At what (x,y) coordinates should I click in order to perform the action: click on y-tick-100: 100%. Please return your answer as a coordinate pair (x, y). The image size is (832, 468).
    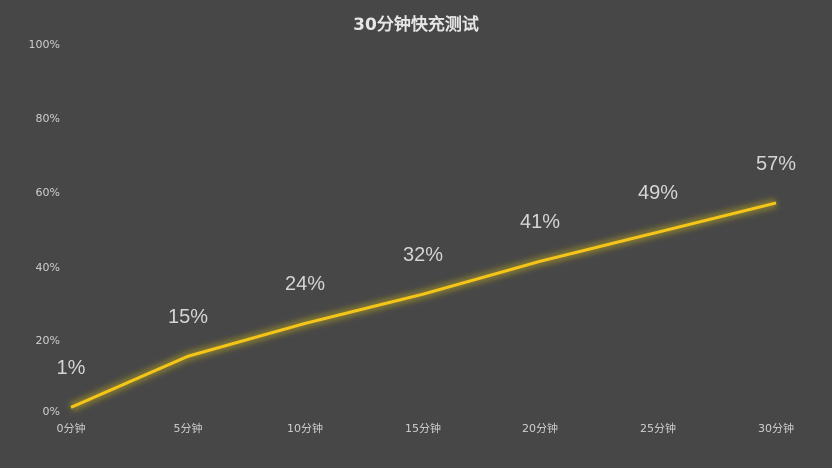
    Looking at the image, I should click on (44, 44).